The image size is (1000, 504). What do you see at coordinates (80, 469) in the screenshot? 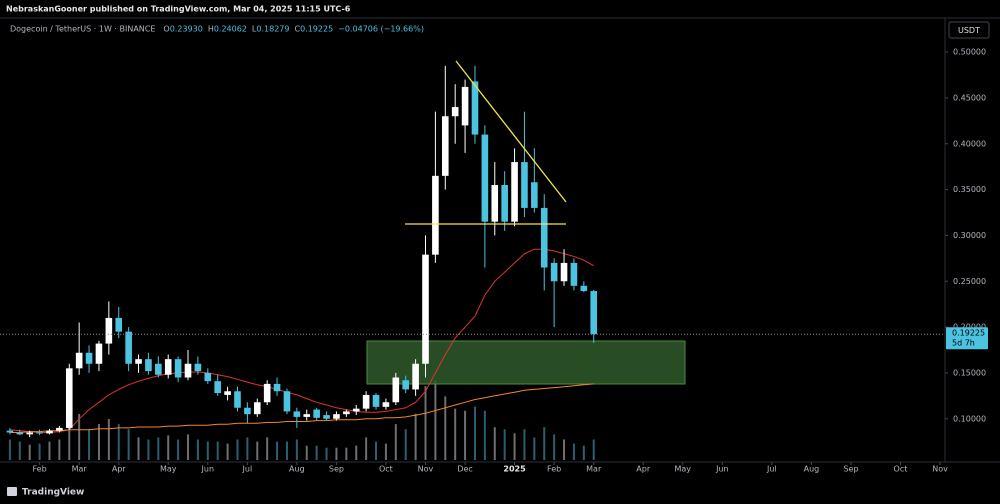
I see `x-tick-label: Mar` at bounding box center [80, 469].